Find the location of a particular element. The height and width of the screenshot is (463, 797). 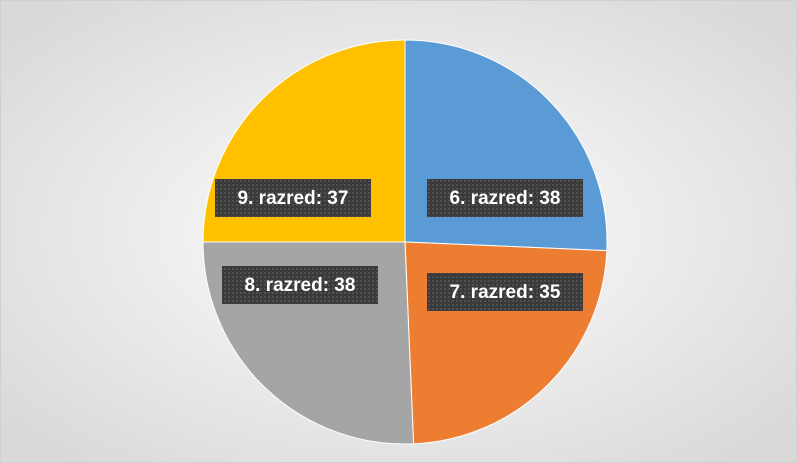

data-label: 7. razred: 35 is located at coordinates (505, 292).